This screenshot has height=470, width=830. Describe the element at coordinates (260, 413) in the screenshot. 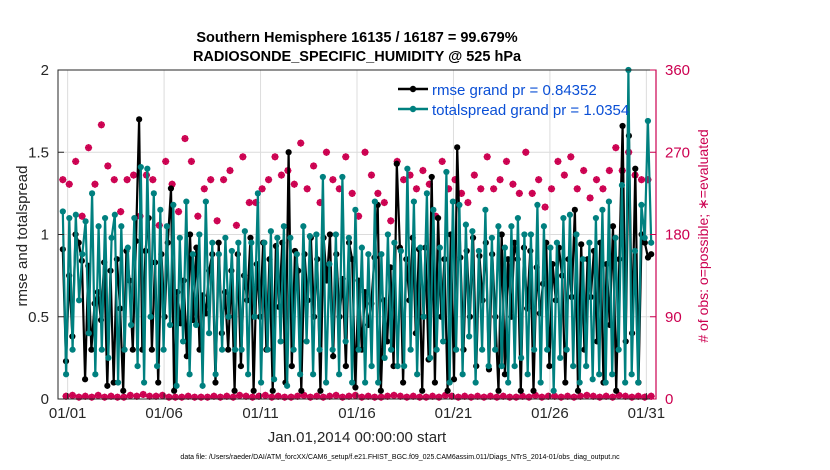

I see `x-tick-label: 01/11` at that location.